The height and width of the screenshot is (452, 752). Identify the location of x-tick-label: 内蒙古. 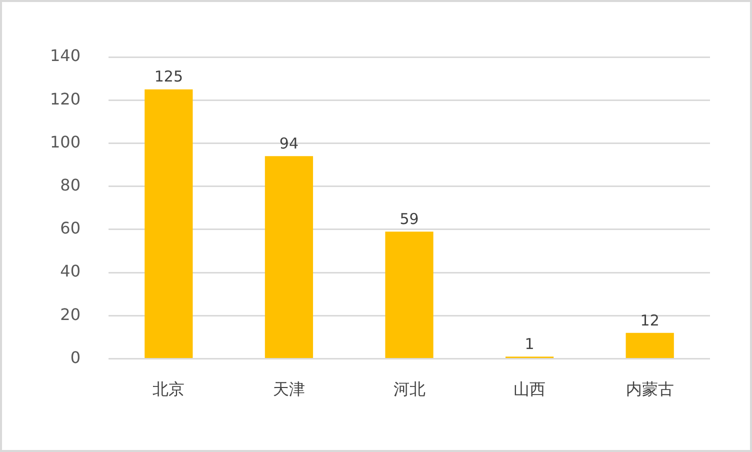
(650, 389).